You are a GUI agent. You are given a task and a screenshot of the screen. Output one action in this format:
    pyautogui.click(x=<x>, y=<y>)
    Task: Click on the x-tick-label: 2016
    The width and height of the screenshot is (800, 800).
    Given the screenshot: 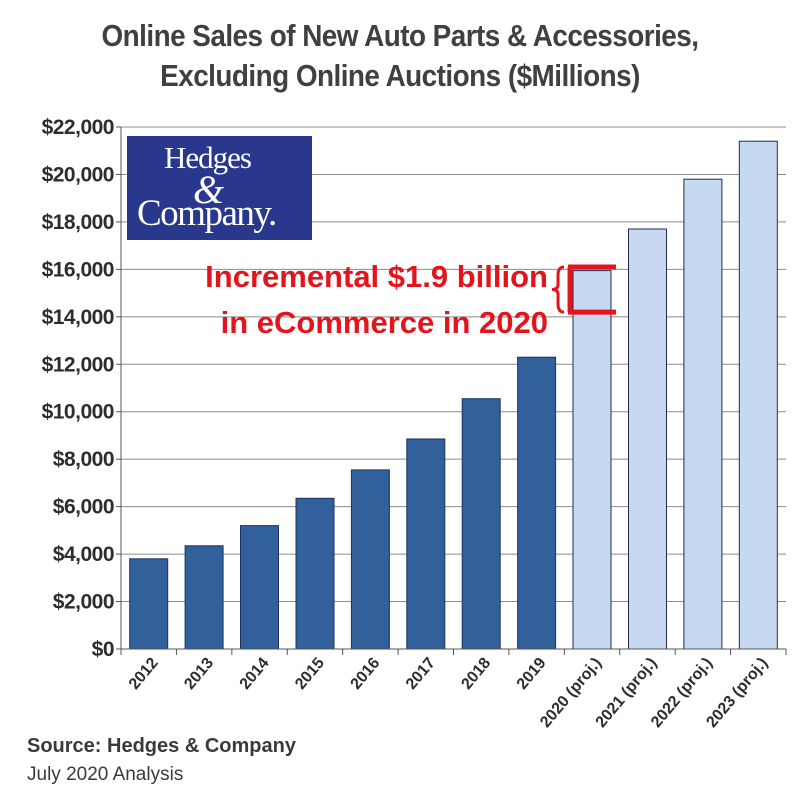 What is the action you would take?
    pyautogui.click(x=366, y=674)
    